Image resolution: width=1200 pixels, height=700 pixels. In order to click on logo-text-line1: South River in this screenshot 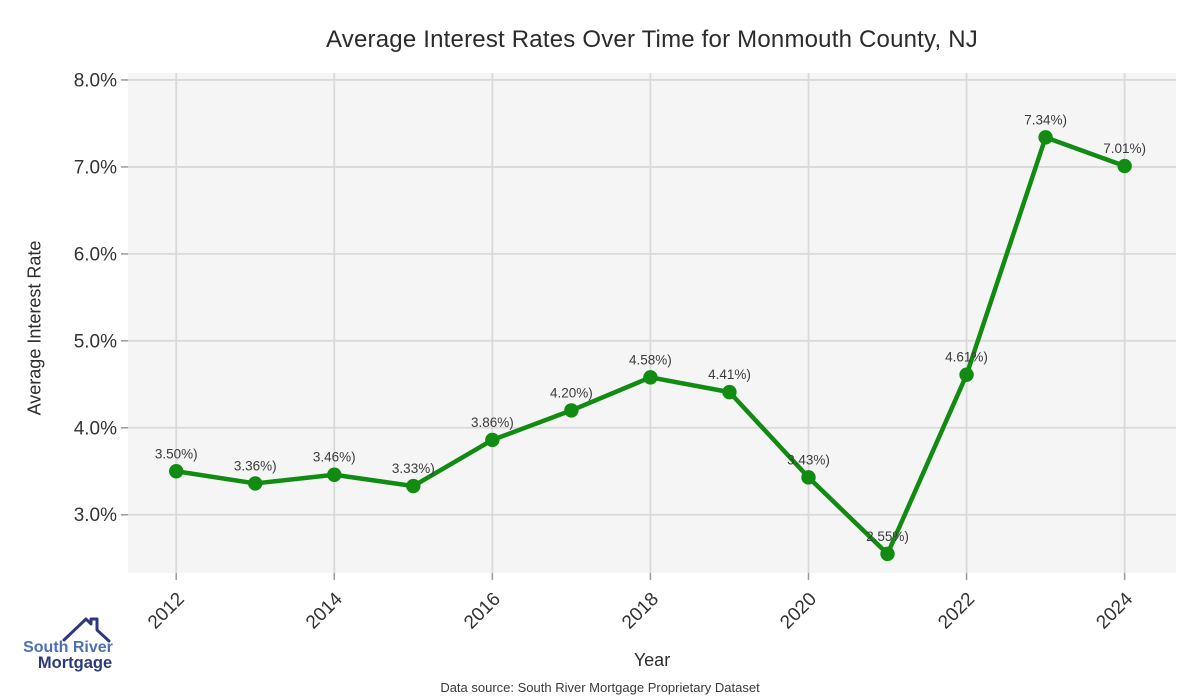, I will do `click(68, 647)`.